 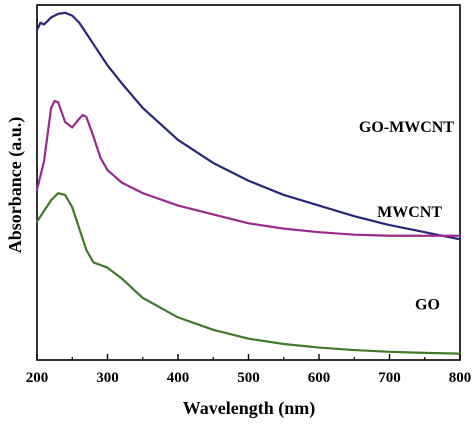 I want to click on series-label-mwcnt: MWCNT, so click(x=409, y=212).